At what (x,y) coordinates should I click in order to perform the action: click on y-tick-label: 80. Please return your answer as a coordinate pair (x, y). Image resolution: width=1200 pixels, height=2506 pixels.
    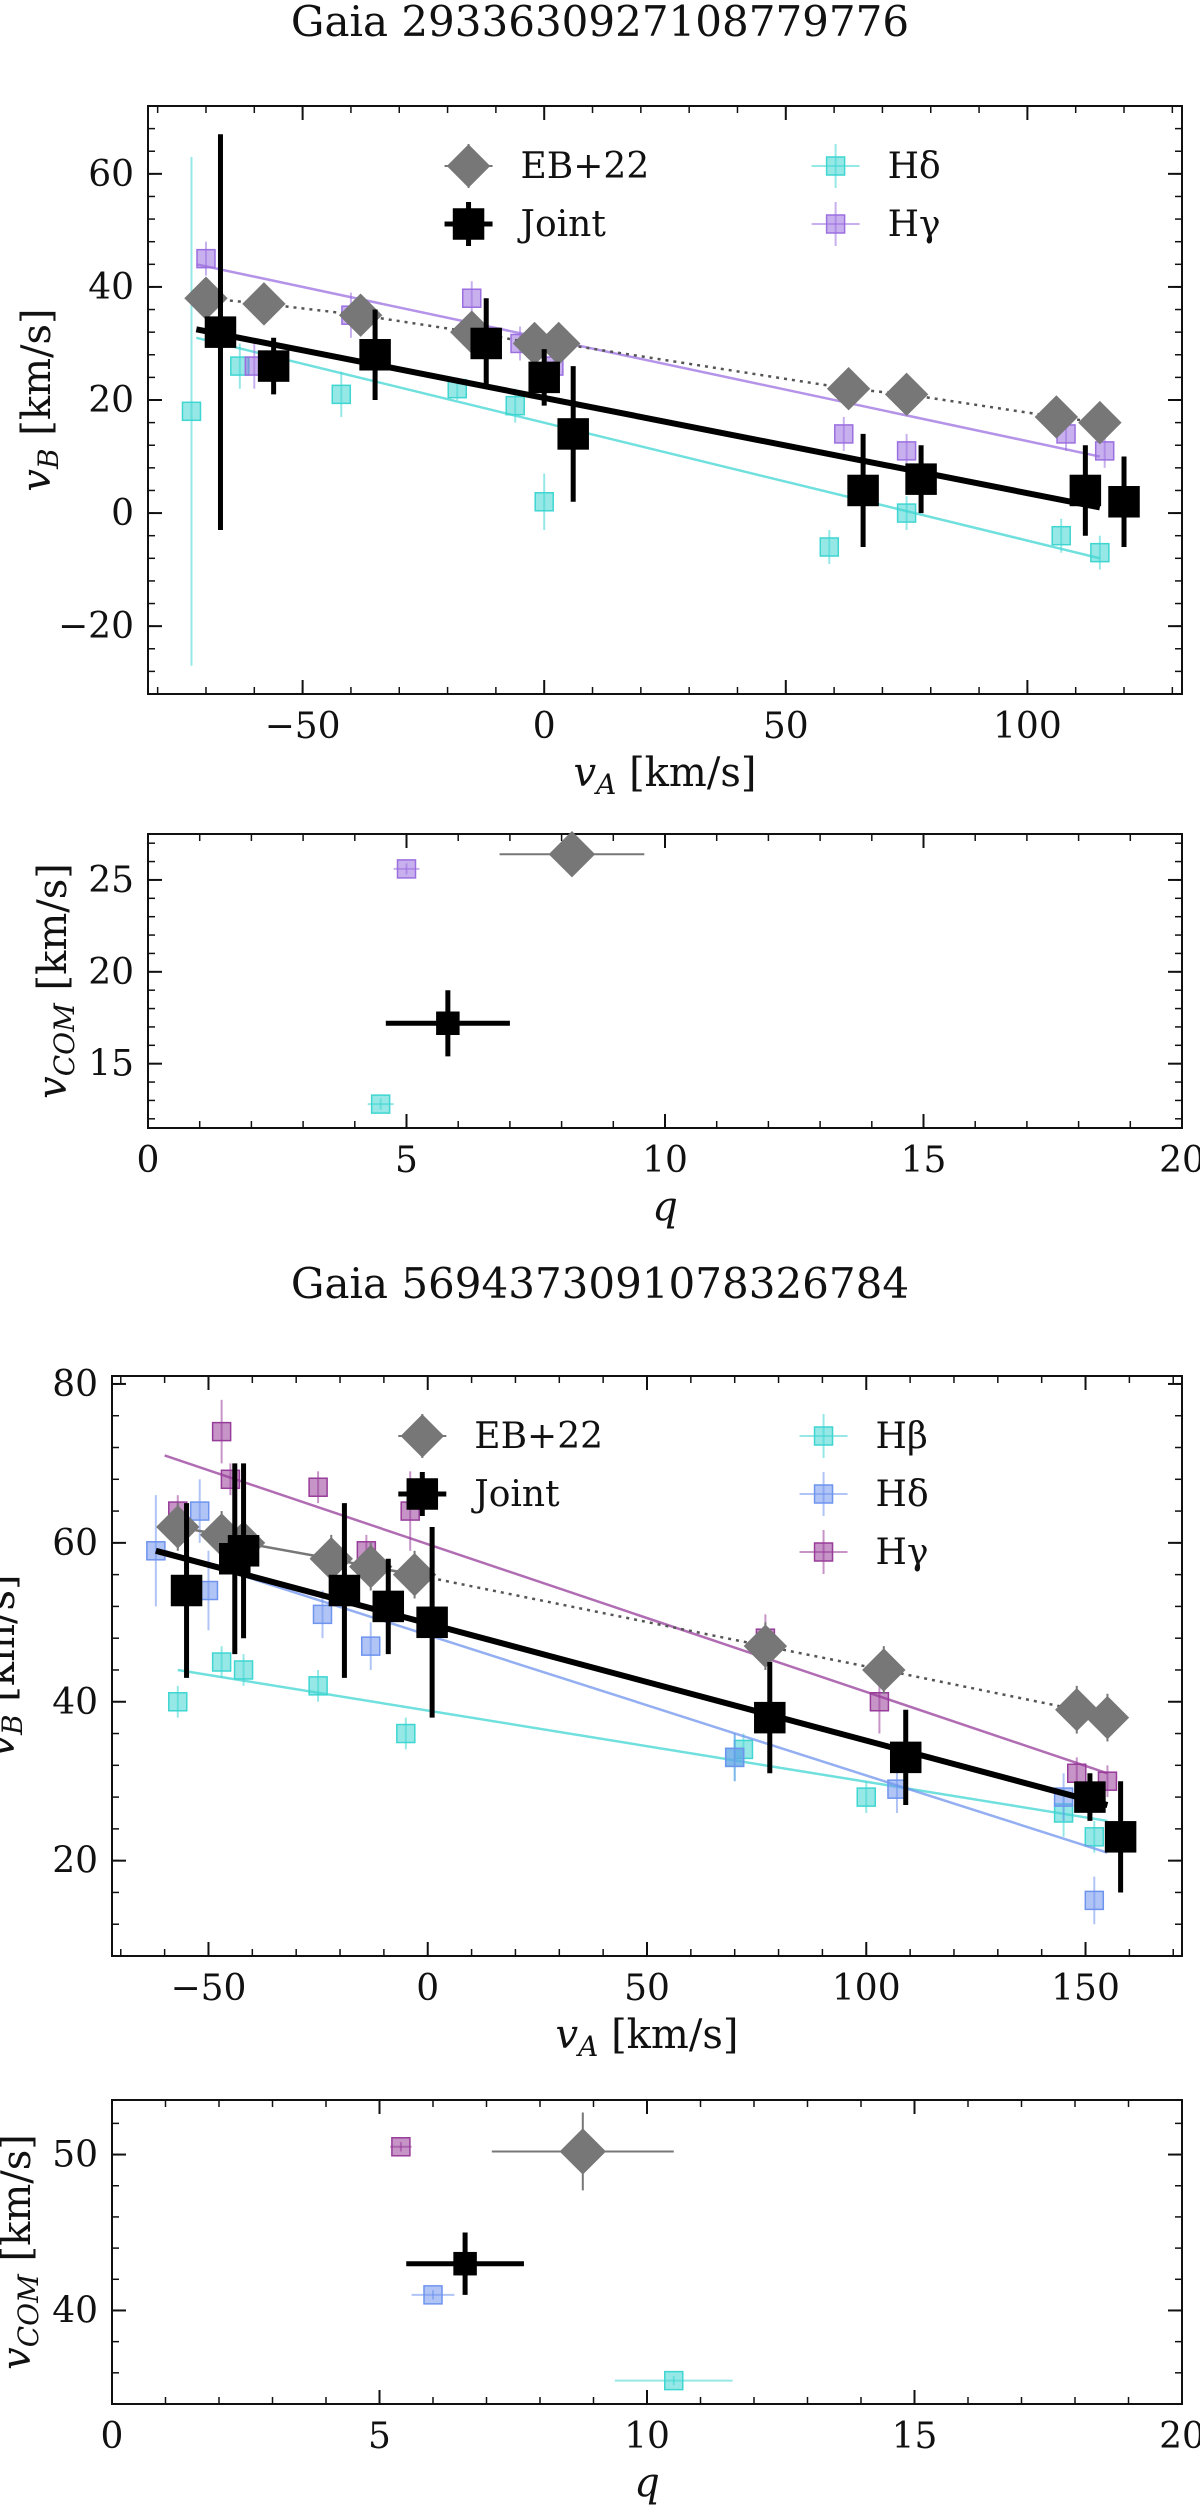
    Looking at the image, I should click on (75, 1384).